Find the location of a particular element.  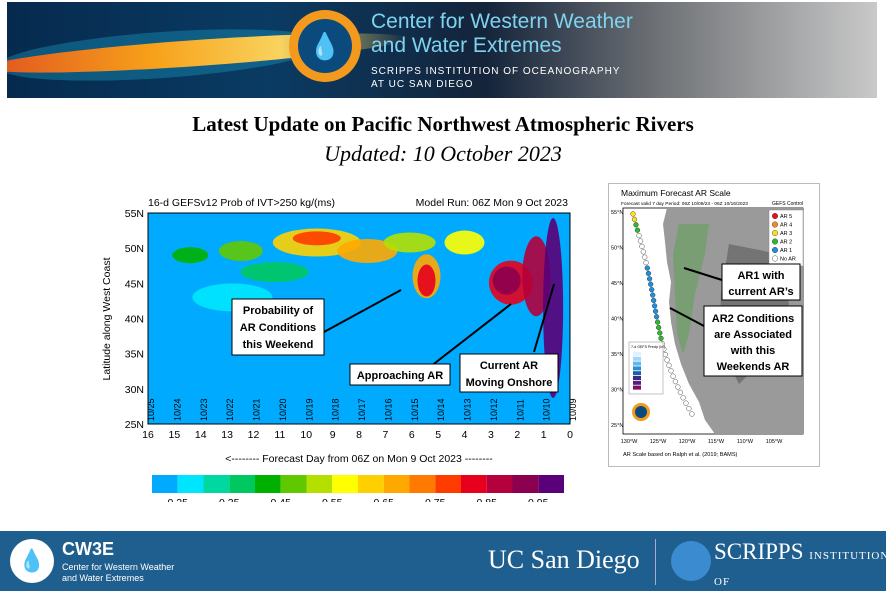

ucsd-wordmark: UC San Diego is located at coordinates (564, 559).